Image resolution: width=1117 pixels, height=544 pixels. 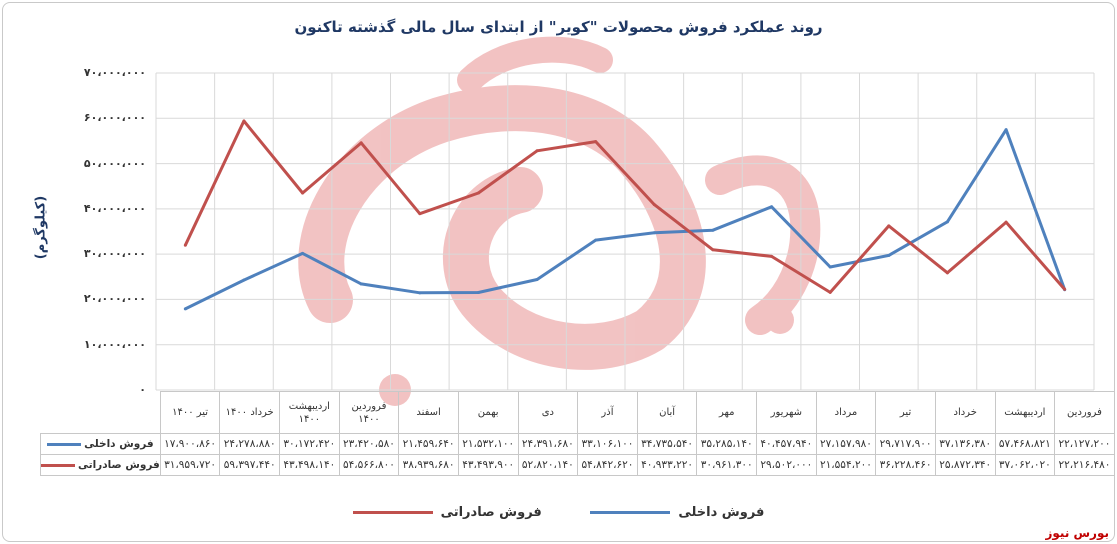 I want to click on data-label: ۳۰،۹۶۱،۳۰۰, so click(x=727, y=465).